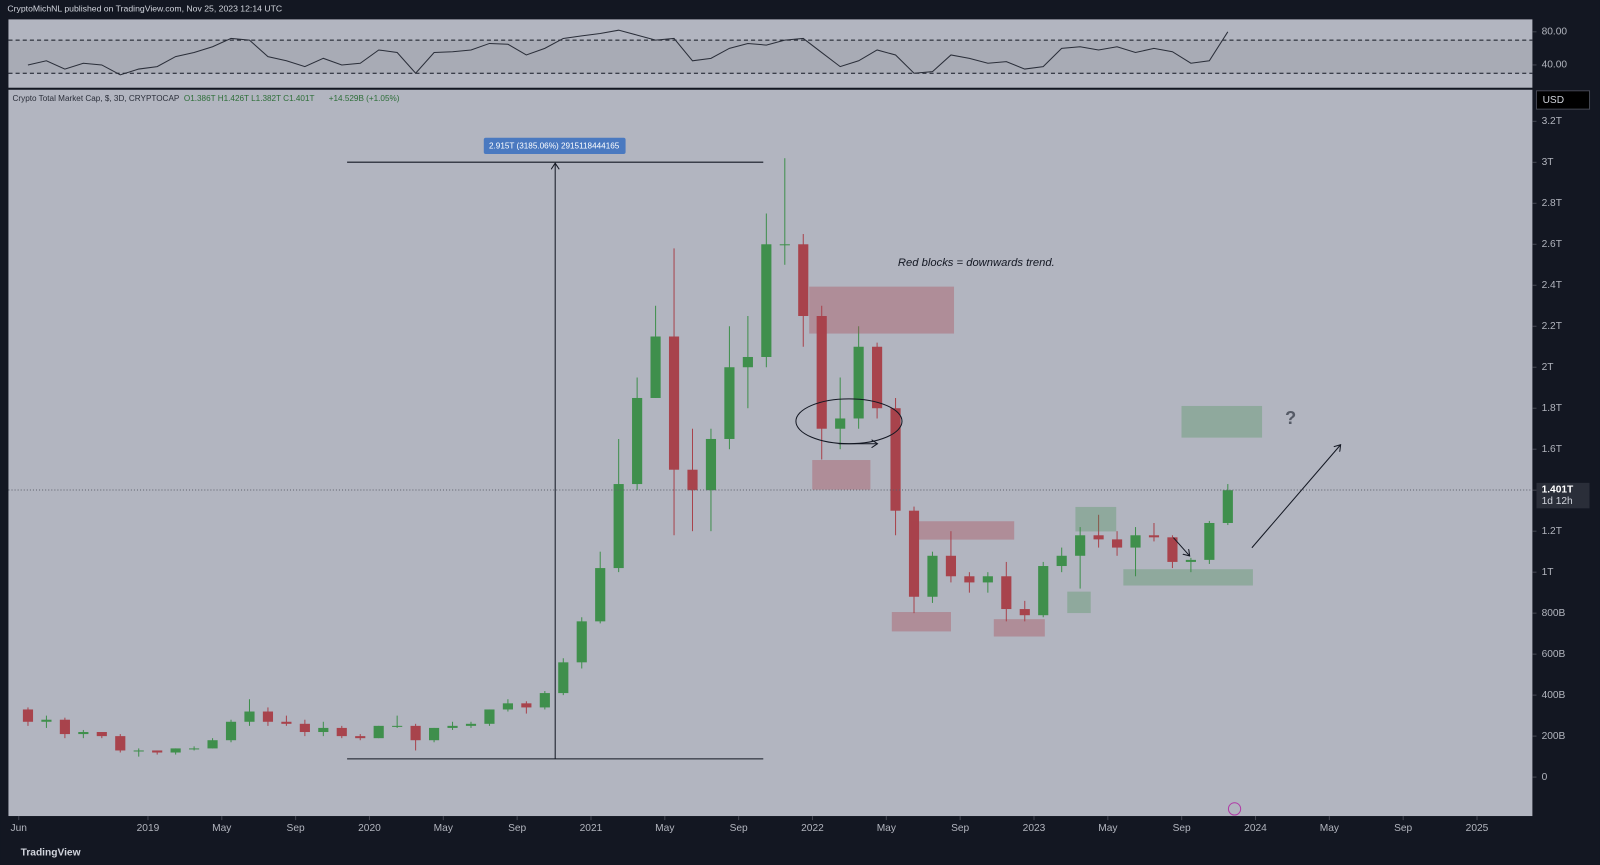 The image size is (1600, 865). I want to click on y-tick-label: 200B, so click(1554, 736).